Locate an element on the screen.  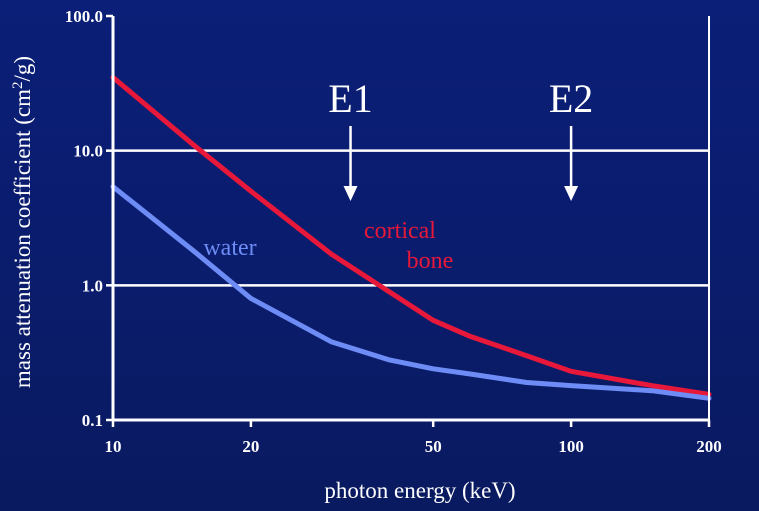
y-axis-title: mass attenuation coefficient (cm2/g) is located at coordinates (22, 222).